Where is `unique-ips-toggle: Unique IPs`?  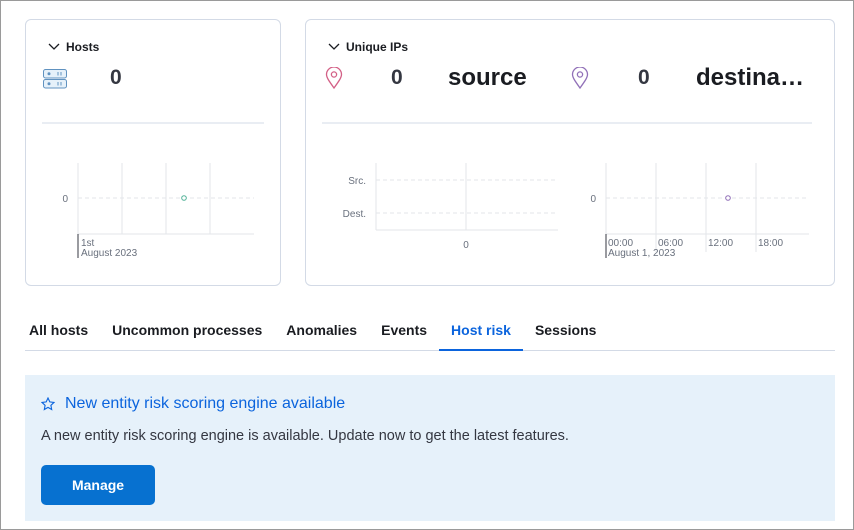 unique-ips-toggle: Unique IPs is located at coordinates (368, 47).